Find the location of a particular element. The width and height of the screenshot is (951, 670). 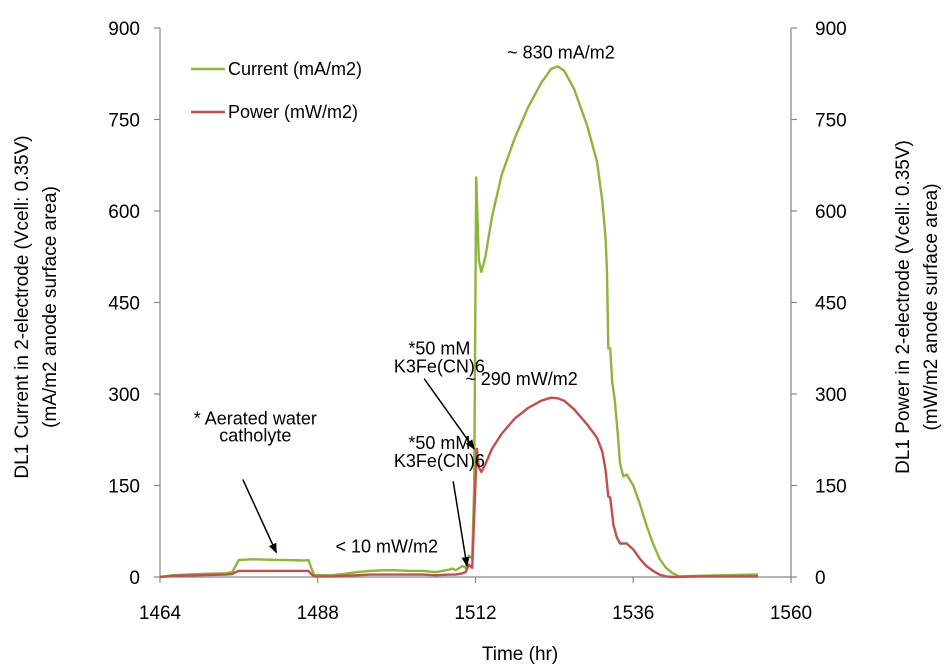

annotation-label: ~ 830 mA/m2 is located at coordinates (561, 53).